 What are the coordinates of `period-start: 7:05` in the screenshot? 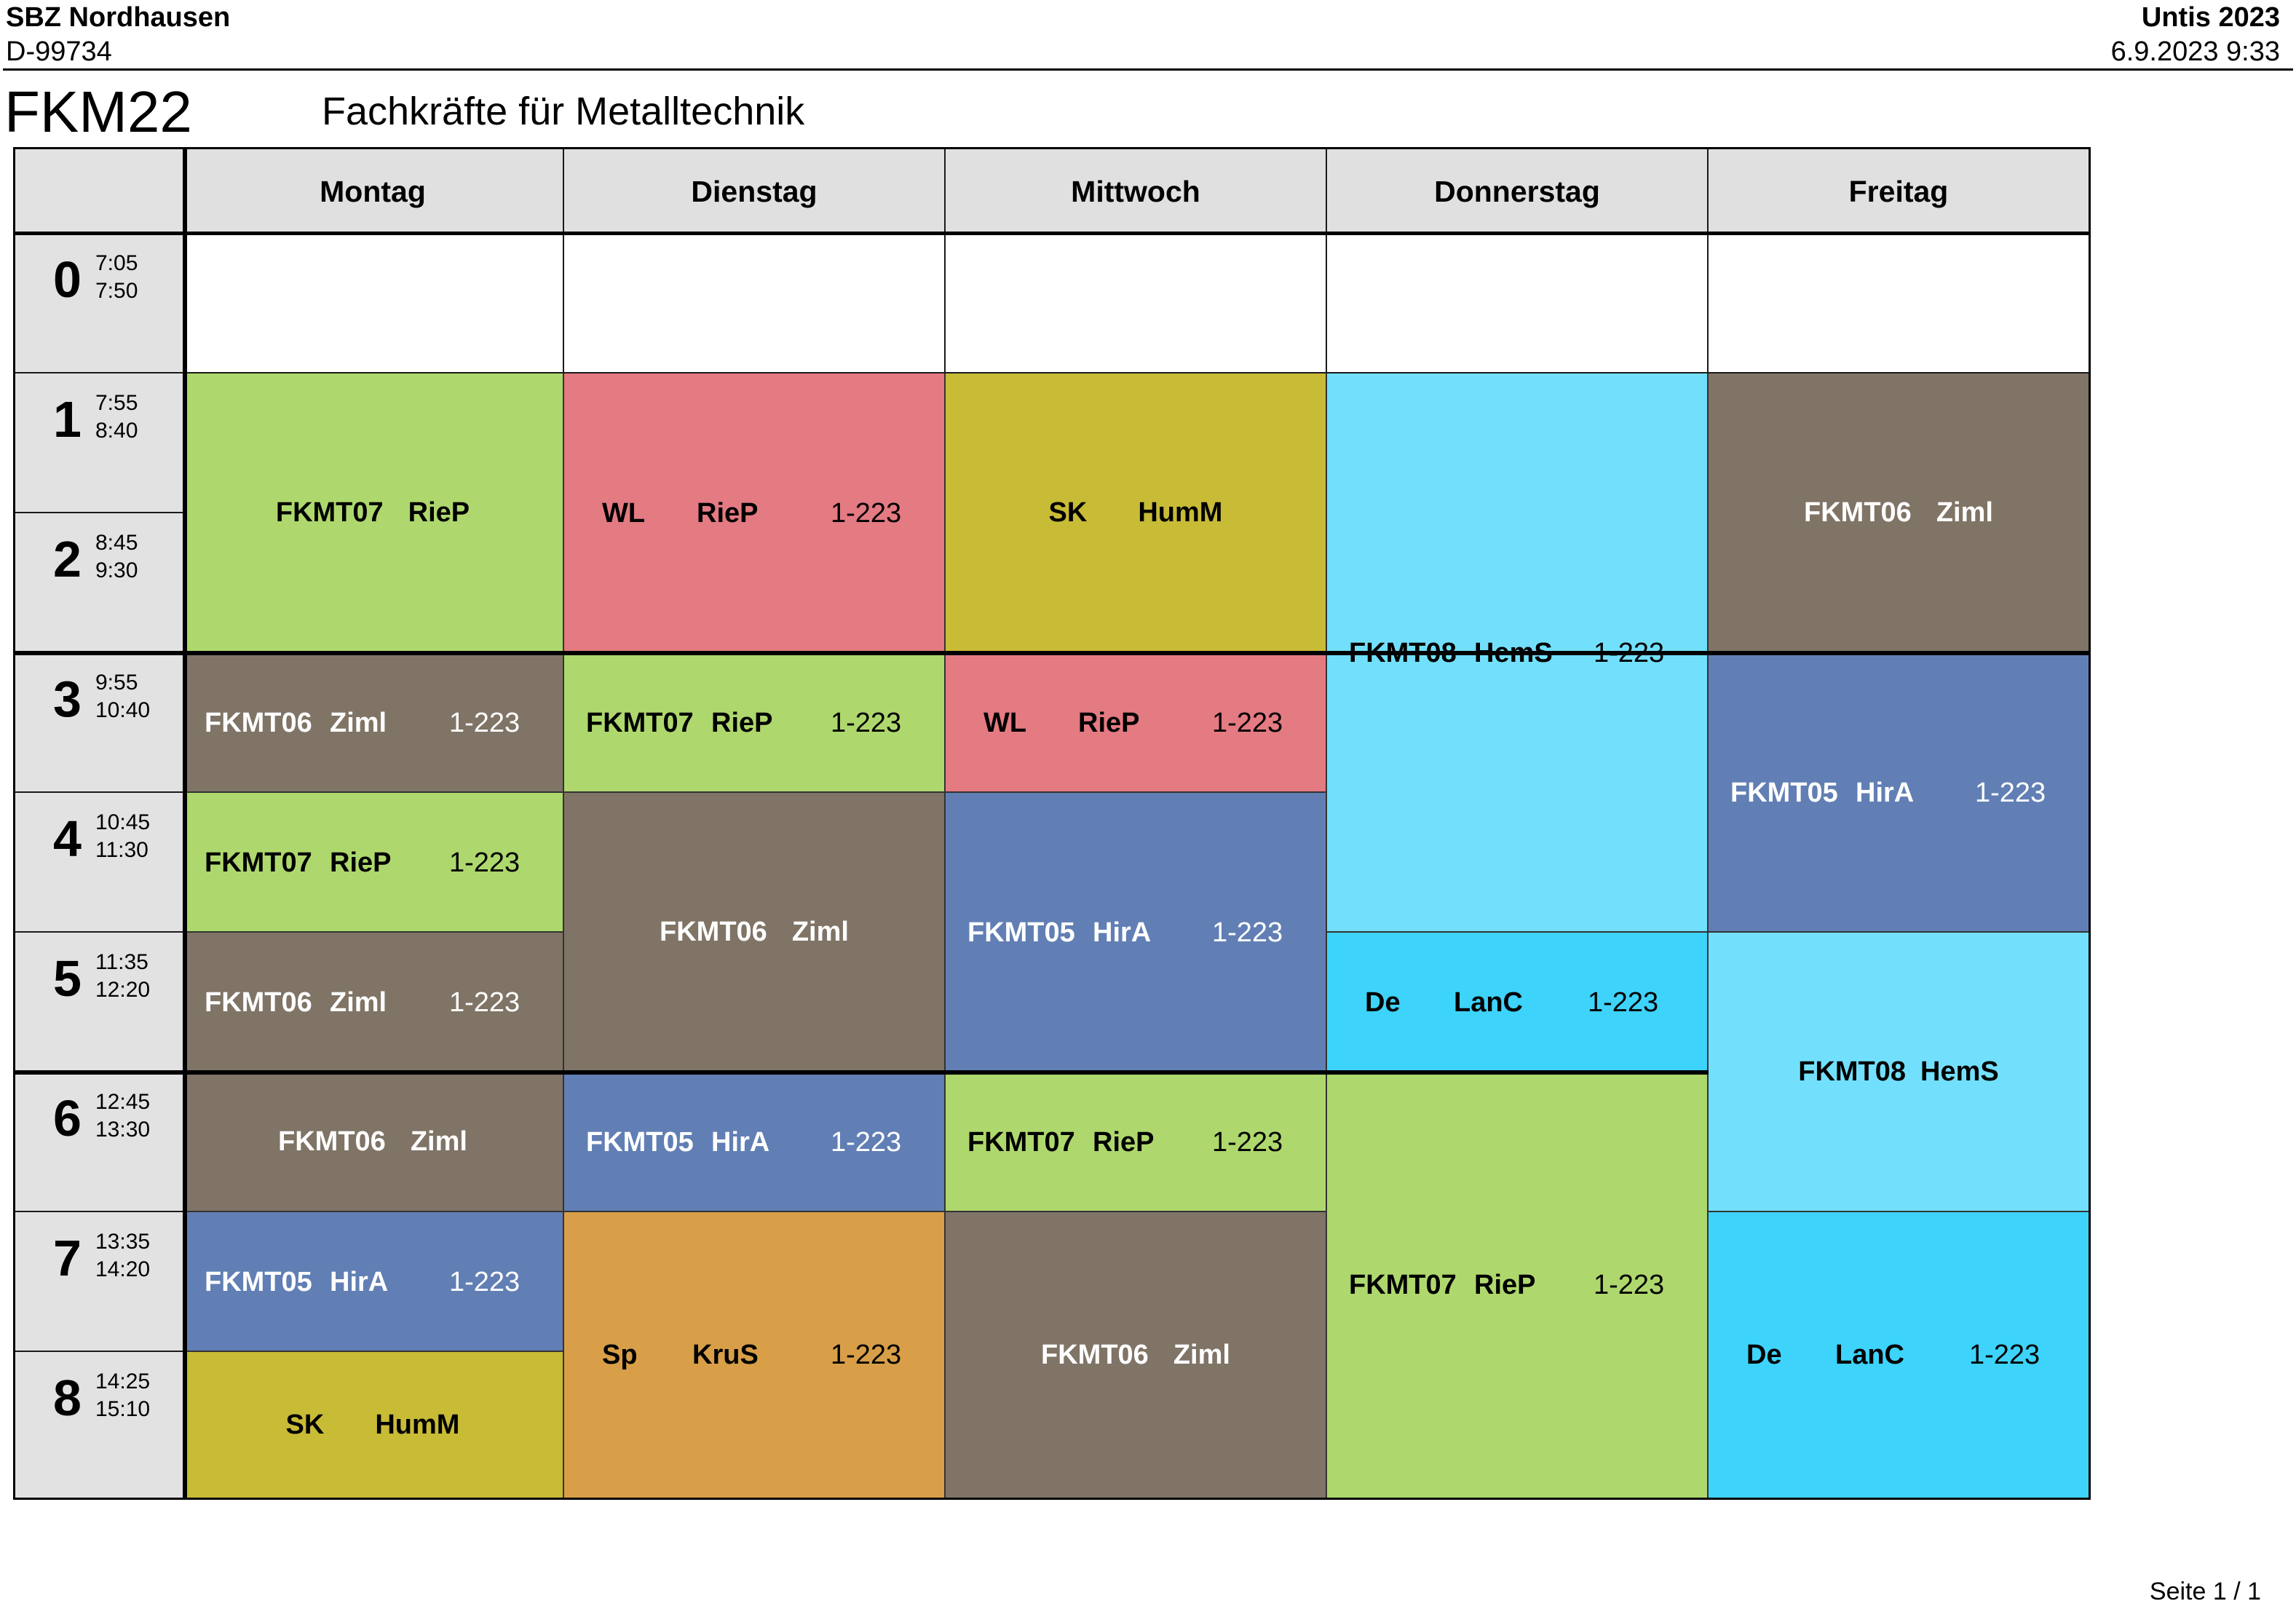 It's located at (117, 263).